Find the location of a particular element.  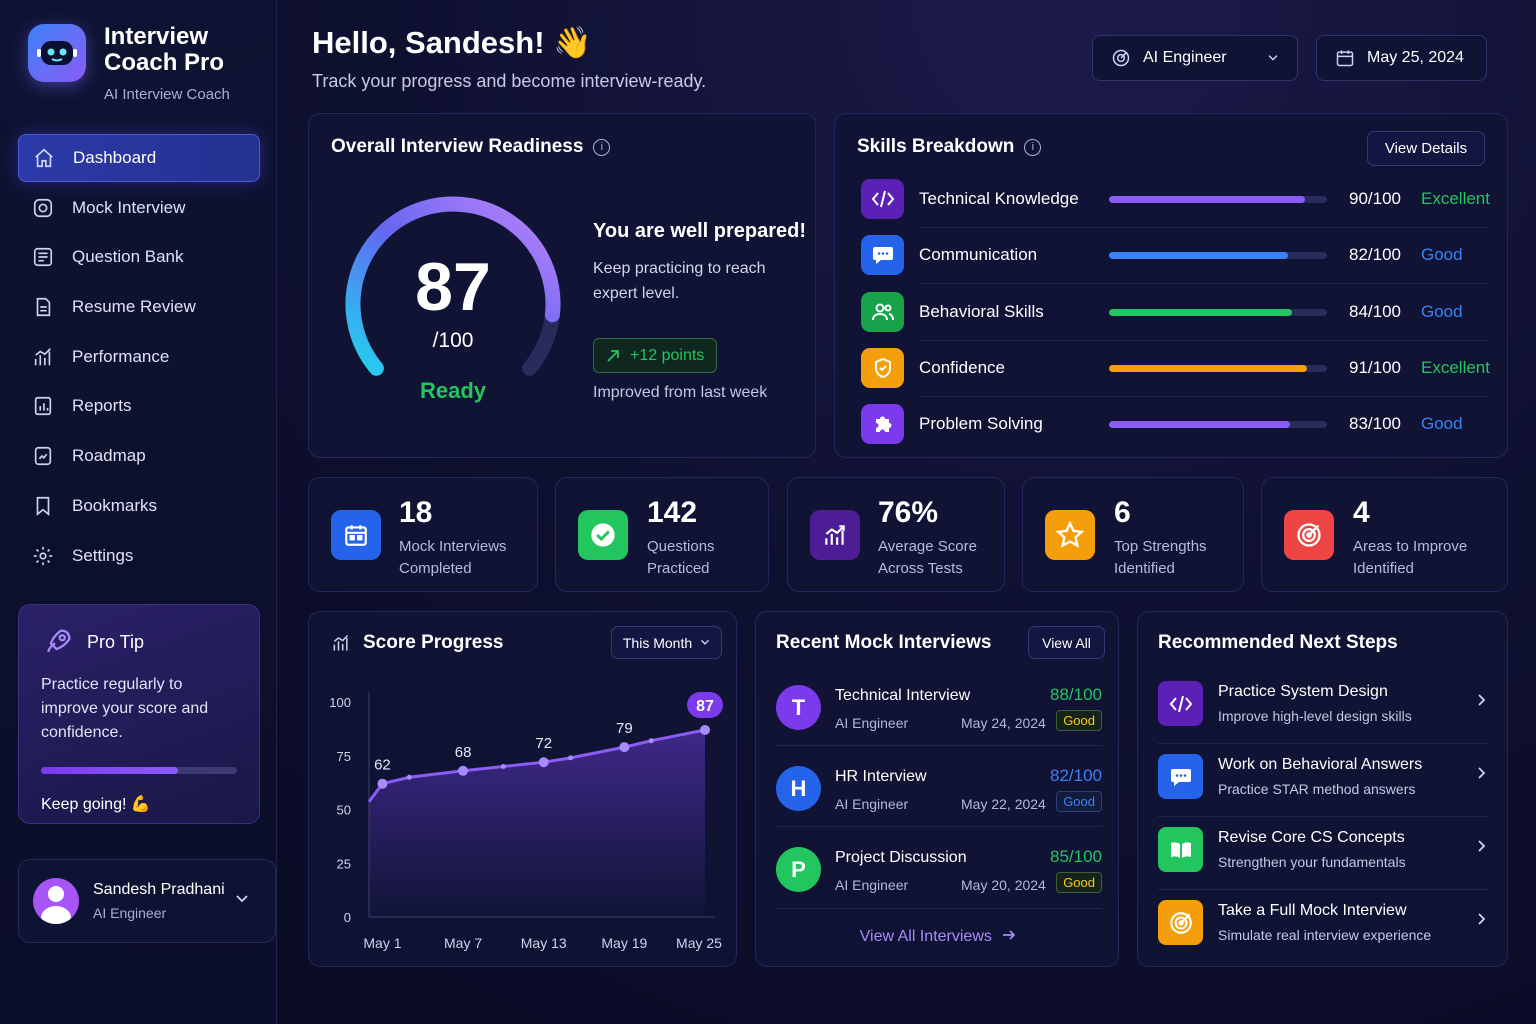

stat-value: 6 is located at coordinates (1122, 512).